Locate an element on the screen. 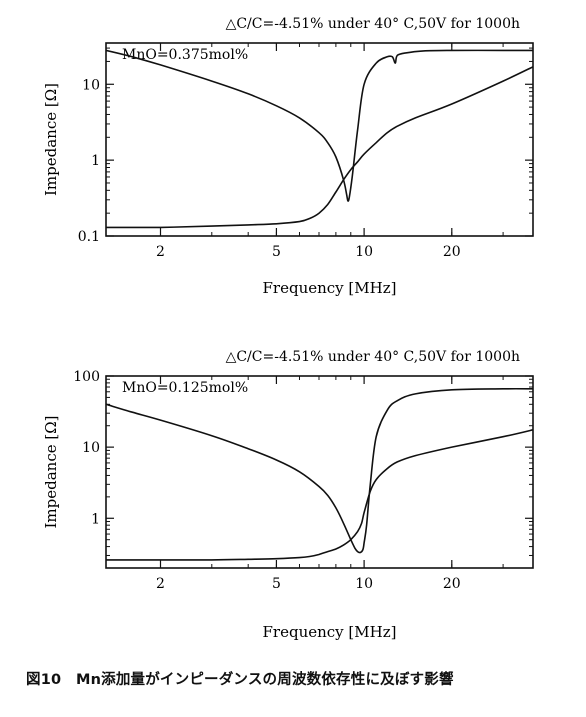 The width and height of the screenshot is (586, 717). y-tick-label: 100 is located at coordinates (86, 377).